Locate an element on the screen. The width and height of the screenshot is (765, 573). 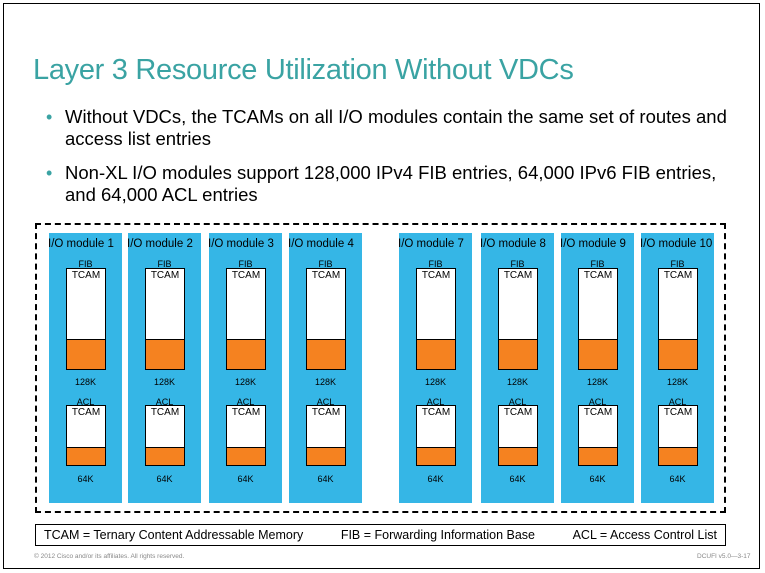
io-module-label: I/O module 7 is located at coordinates (431, 244).